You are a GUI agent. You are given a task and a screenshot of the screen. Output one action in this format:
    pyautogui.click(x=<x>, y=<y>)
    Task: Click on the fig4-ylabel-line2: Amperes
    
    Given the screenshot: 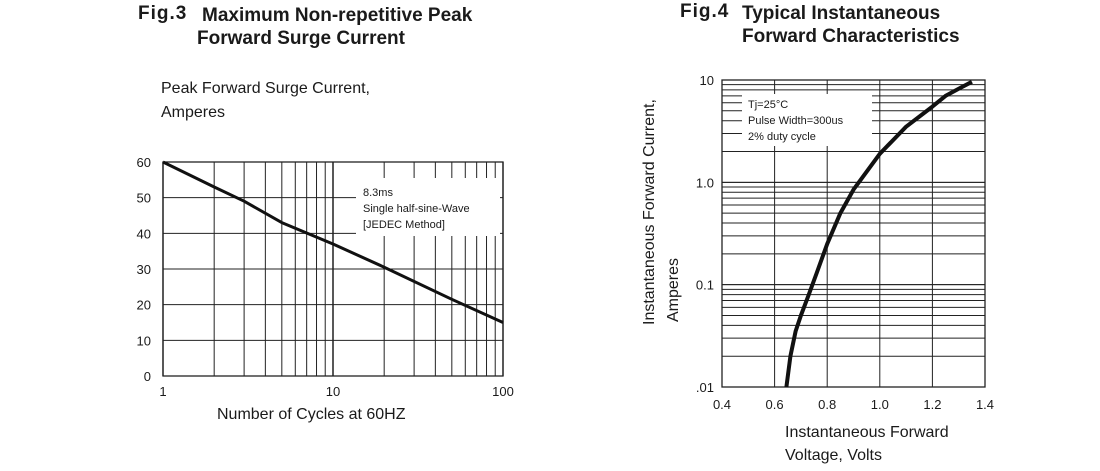 What is the action you would take?
    pyautogui.click(x=673, y=290)
    